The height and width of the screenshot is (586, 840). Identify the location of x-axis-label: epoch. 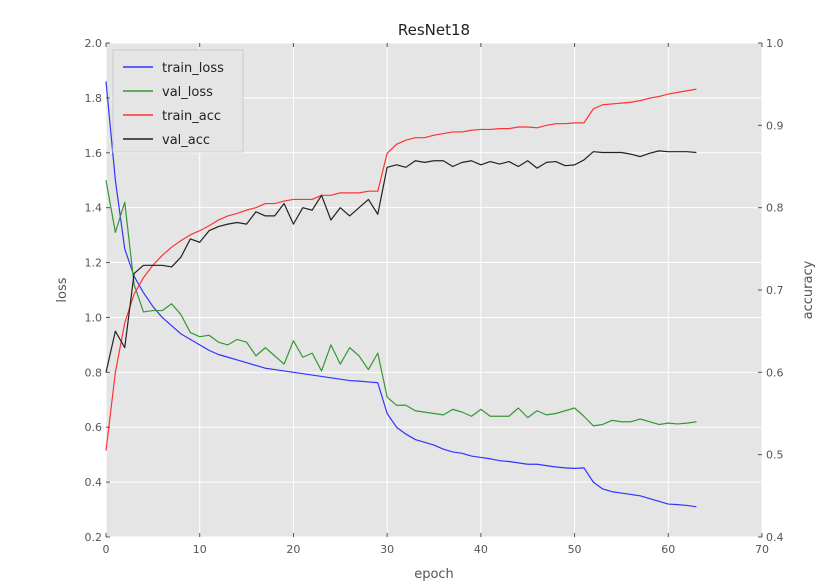
(434, 574).